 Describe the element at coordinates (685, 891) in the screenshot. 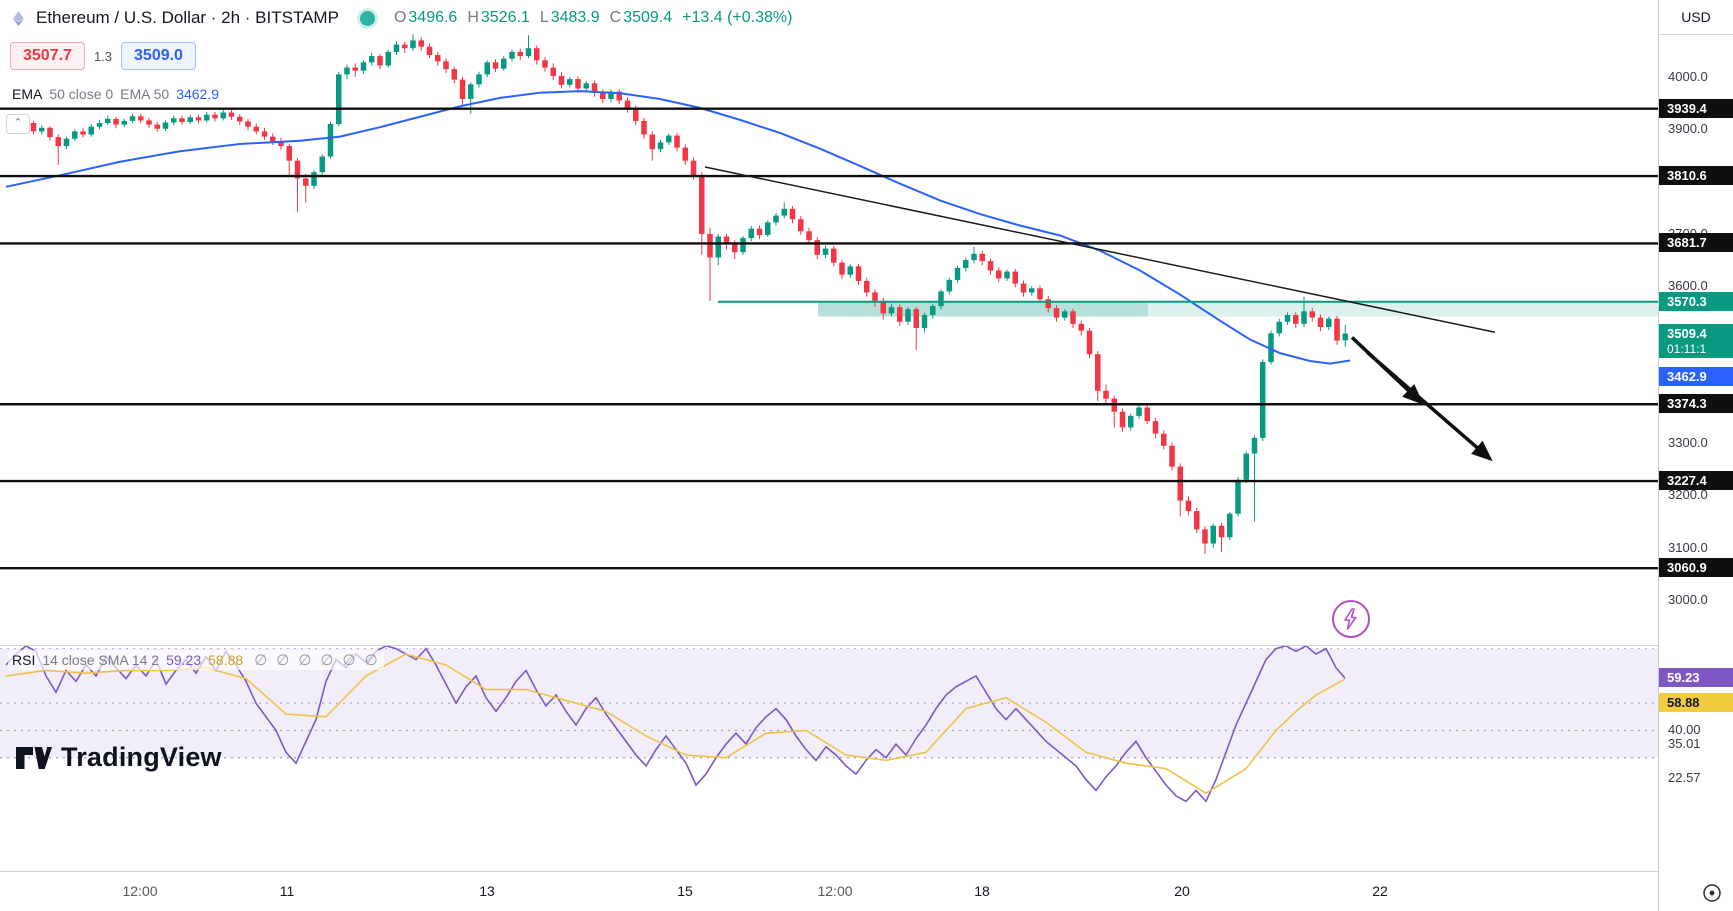

I see `time-label: 15` at that location.